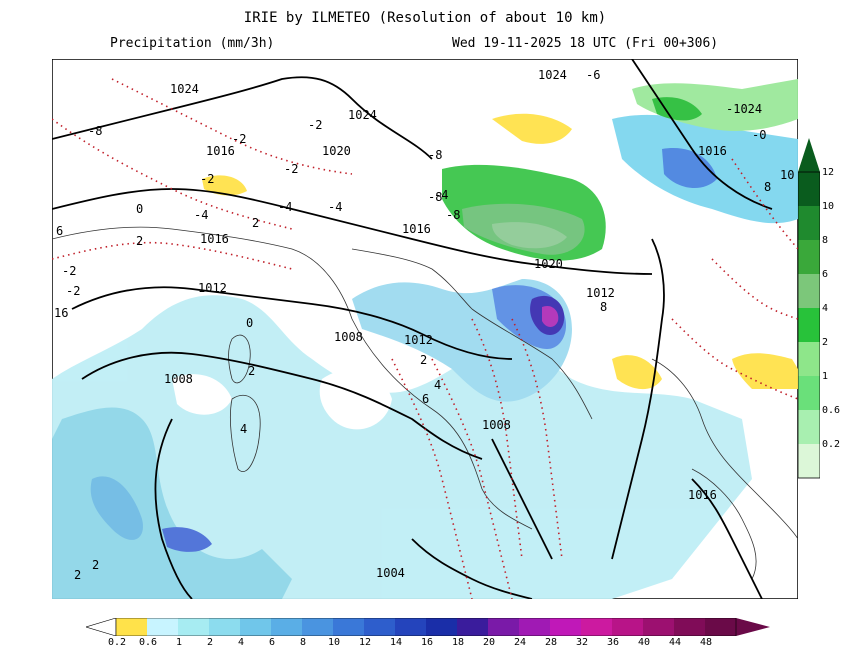 This screenshot has height=656, width=850. Describe the element at coordinates (427, 642) in the screenshot. I see `colorbar-tick: 16` at that location.